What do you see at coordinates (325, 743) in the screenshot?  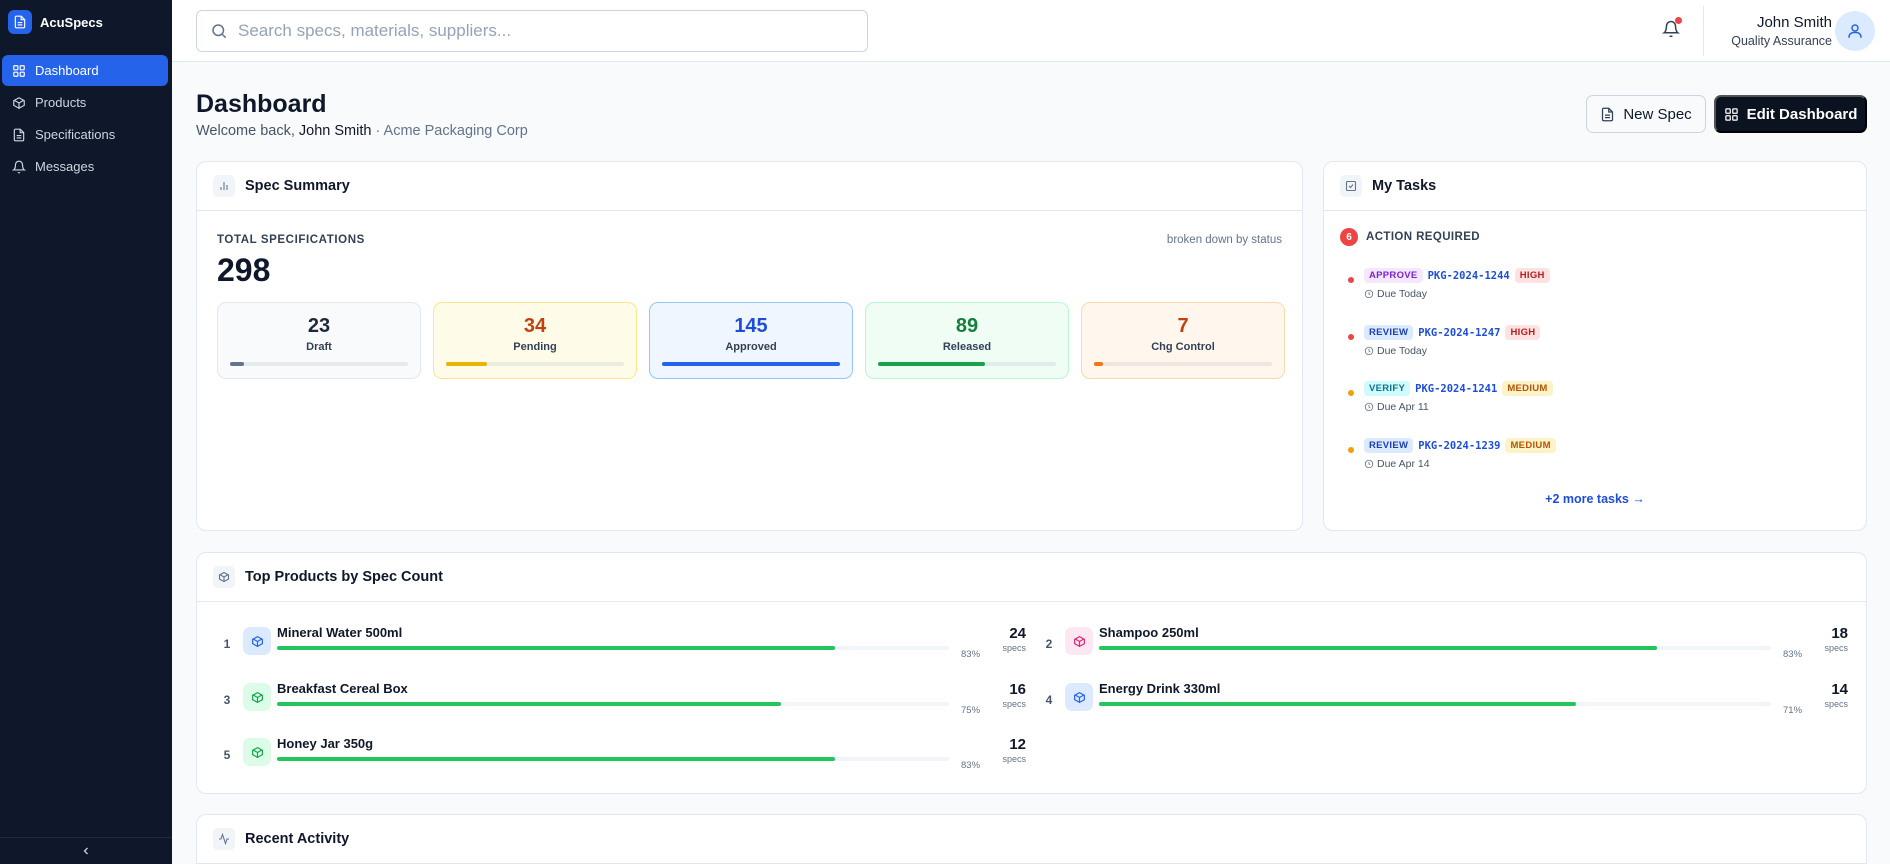 I see `product-name: Honey Jar 350g` at bounding box center [325, 743].